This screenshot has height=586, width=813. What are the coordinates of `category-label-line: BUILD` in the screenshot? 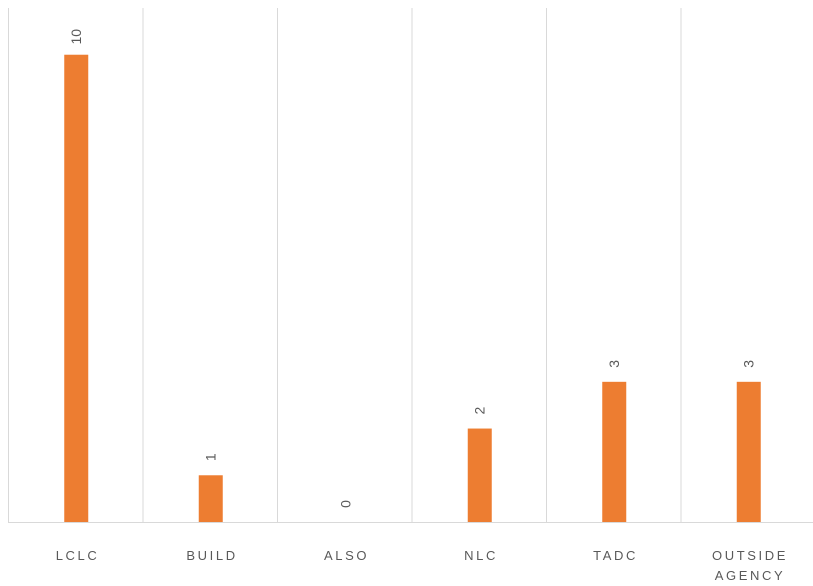 It's located at (211, 555).